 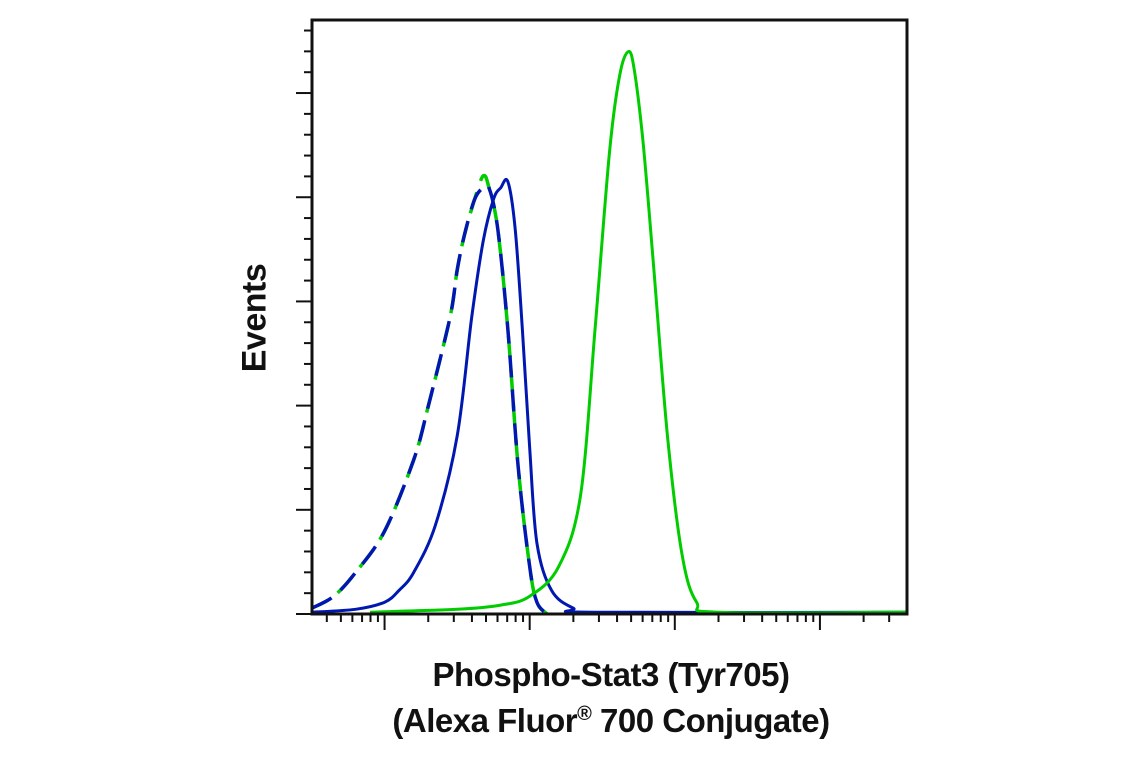 What do you see at coordinates (710, 720) in the screenshot?
I see `x-axis-label-line2-end: 700 Conjugate)` at bounding box center [710, 720].